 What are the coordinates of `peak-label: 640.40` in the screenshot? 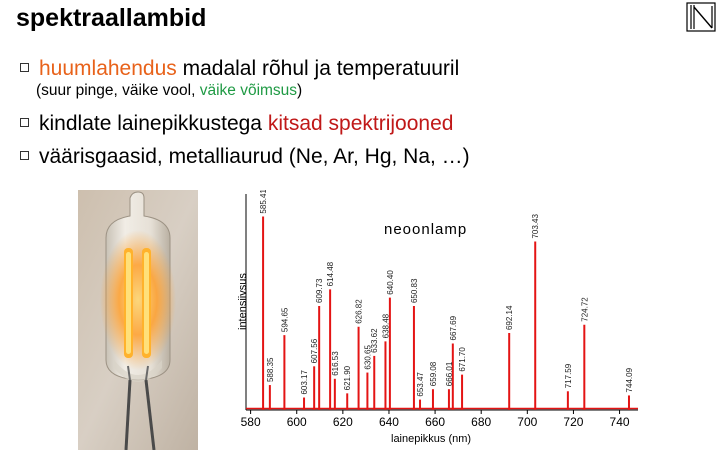 It's located at (390, 282).